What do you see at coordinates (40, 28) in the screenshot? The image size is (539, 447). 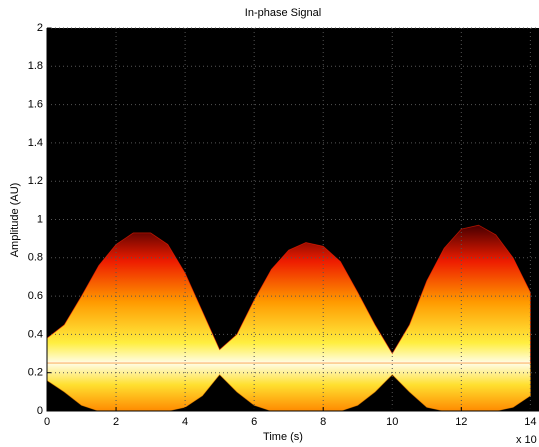 I see `y-tick-label: 2` at bounding box center [40, 28].